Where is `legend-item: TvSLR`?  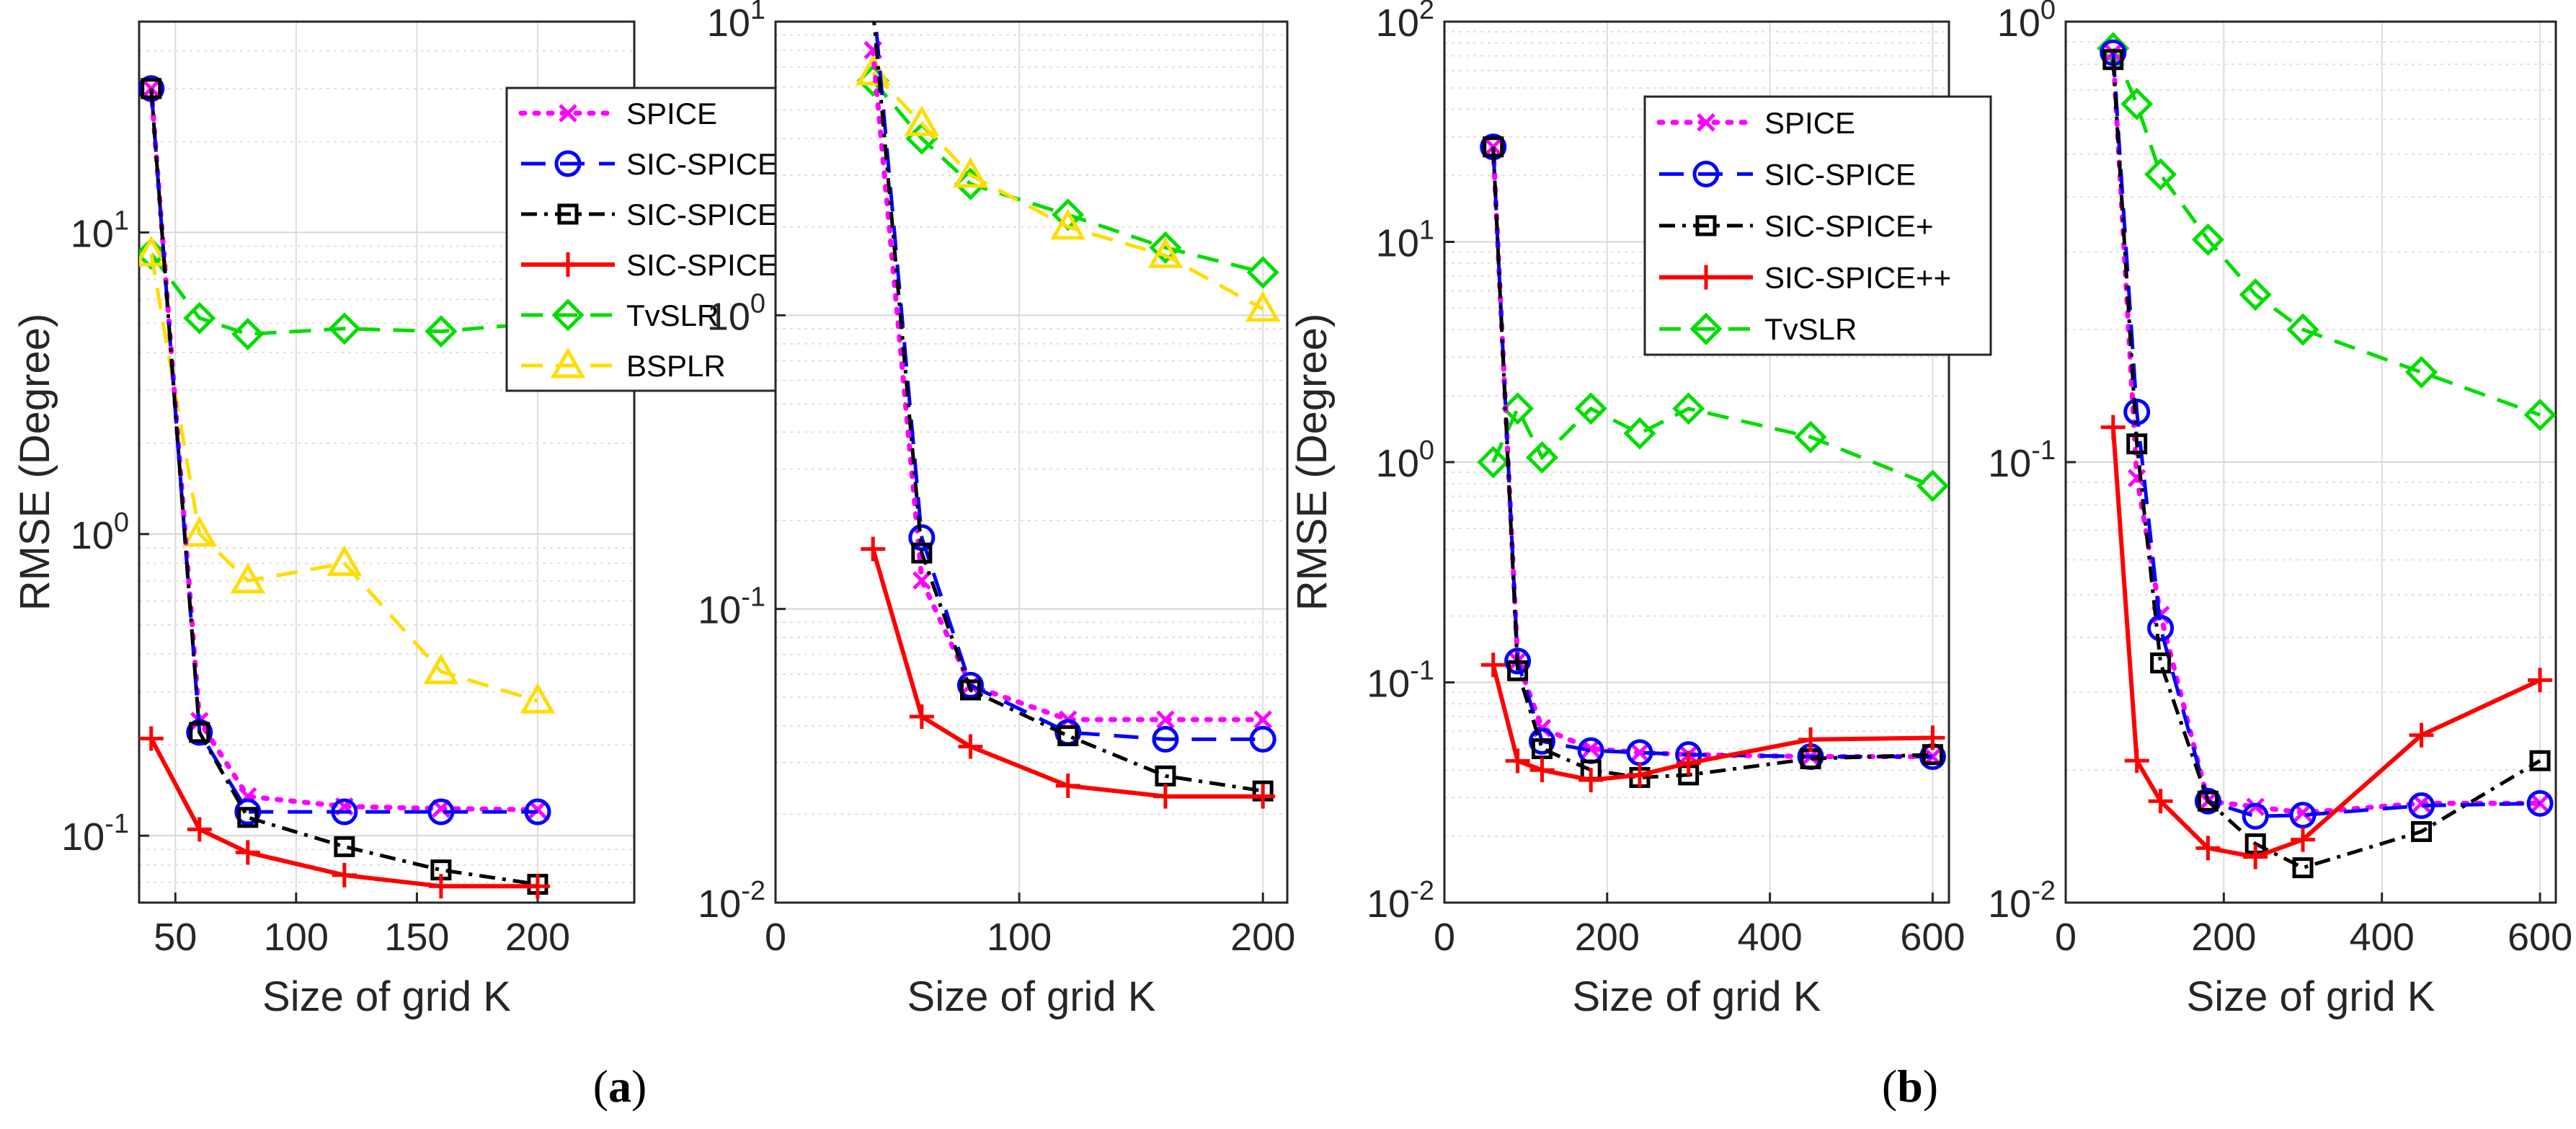
legend-item: TvSLR is located at coordinates (1758, 329).